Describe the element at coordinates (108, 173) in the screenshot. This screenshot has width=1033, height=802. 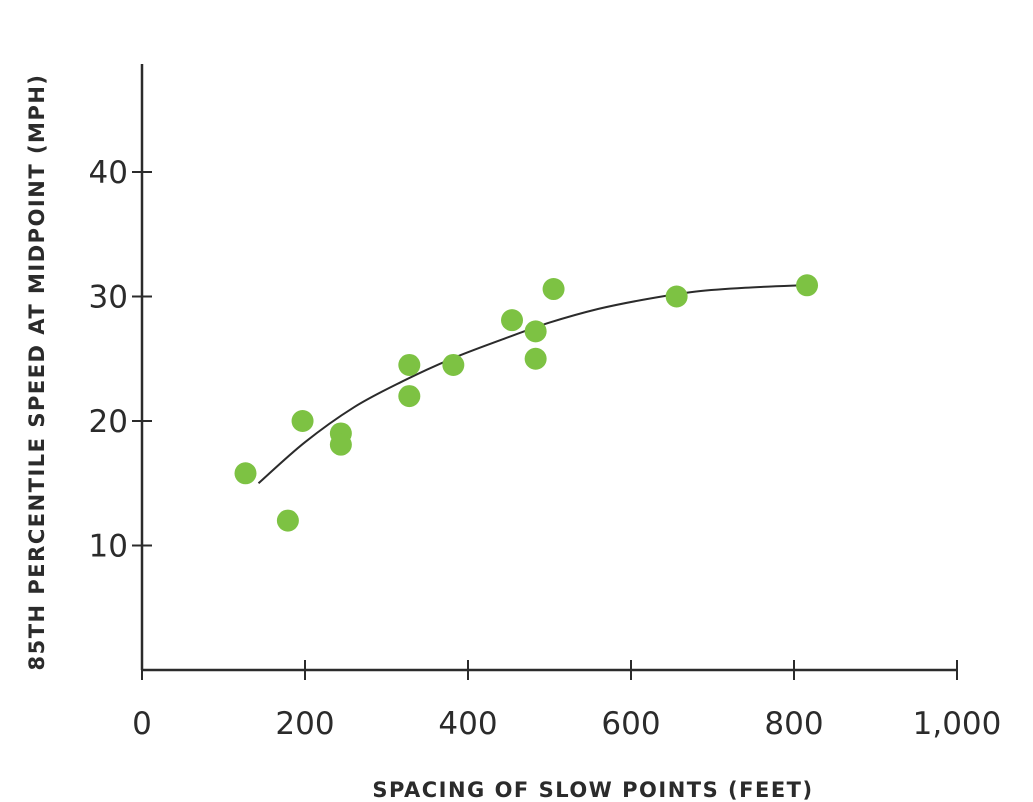
I see `y-tick-label: 40` at that location.